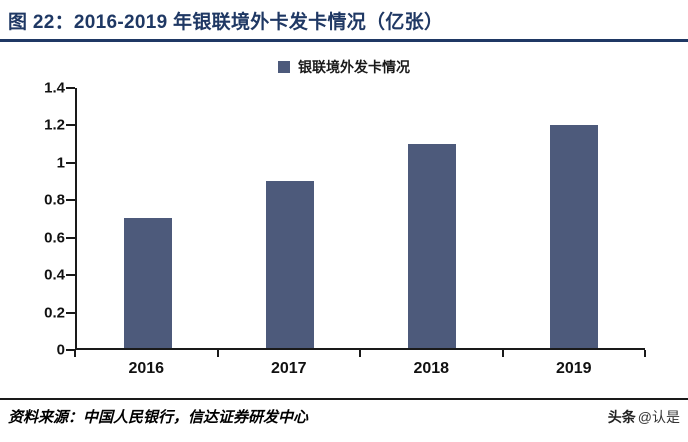  Describe the element at coordinates (574, 236) in the screenshot. I see `bar-2019` at that location.